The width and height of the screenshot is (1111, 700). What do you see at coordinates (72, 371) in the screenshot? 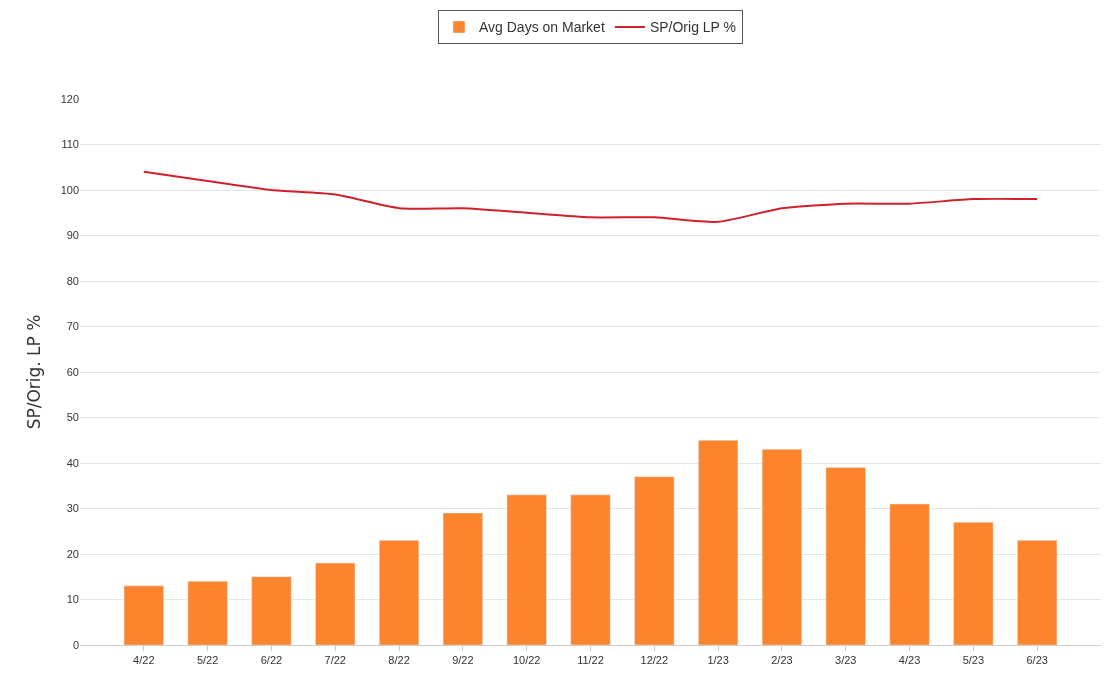
I see `y-tick-label: 60` at bounding box center [72, 371].